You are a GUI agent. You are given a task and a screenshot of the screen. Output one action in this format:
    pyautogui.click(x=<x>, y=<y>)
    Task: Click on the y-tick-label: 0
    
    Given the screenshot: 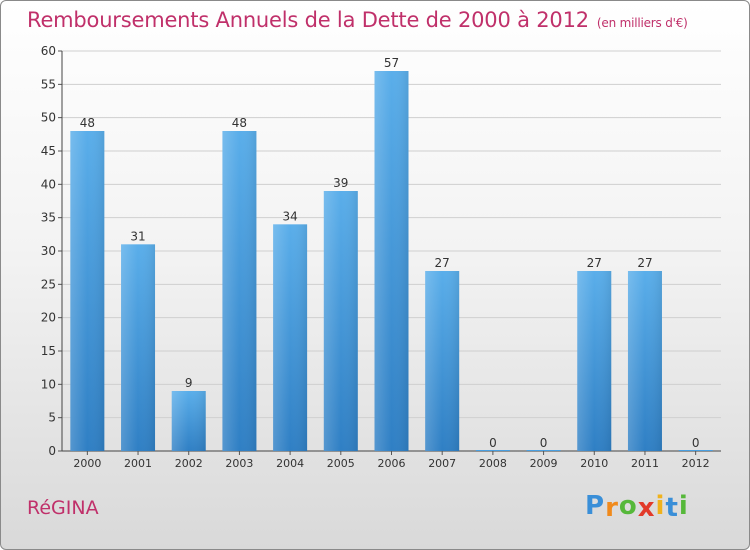 What is the action you would take?
    pyautogui.click(x=52, y=451)
    